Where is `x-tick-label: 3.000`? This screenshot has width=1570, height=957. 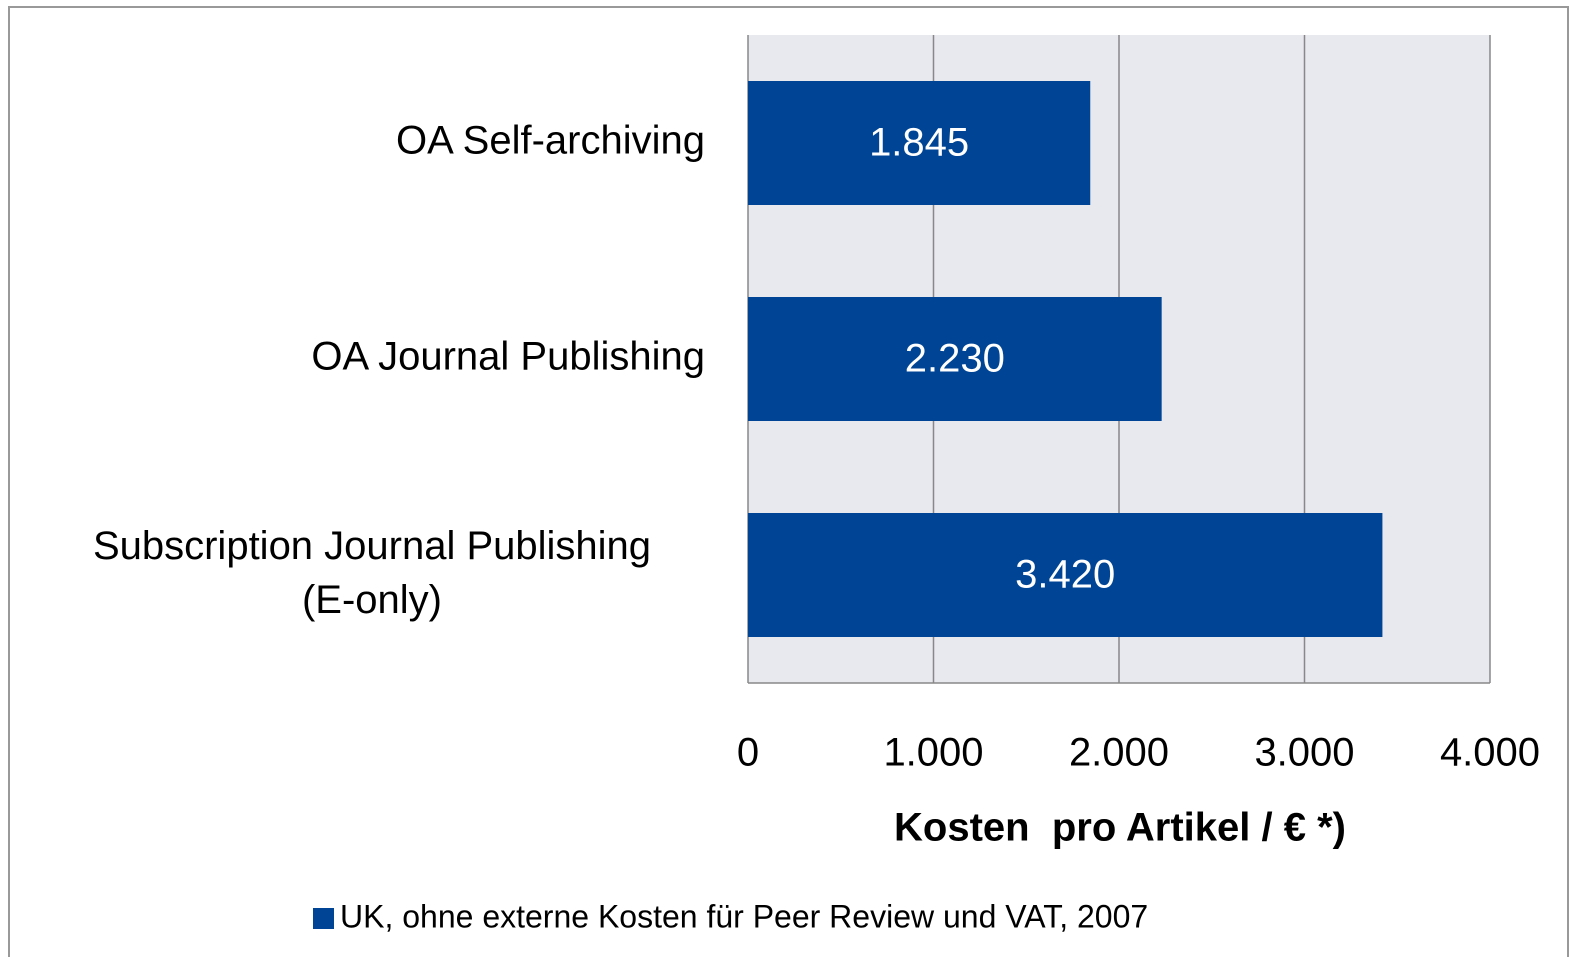 x-tick-label: 3.000 is located at coordinates (1304, 753).